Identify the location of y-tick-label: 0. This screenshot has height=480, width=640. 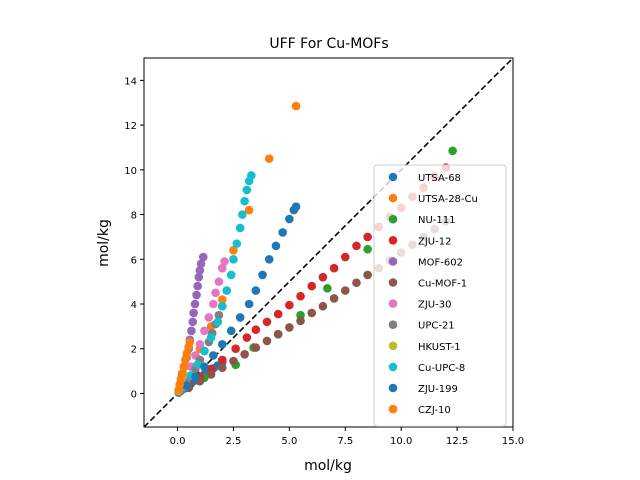
(134, 394).